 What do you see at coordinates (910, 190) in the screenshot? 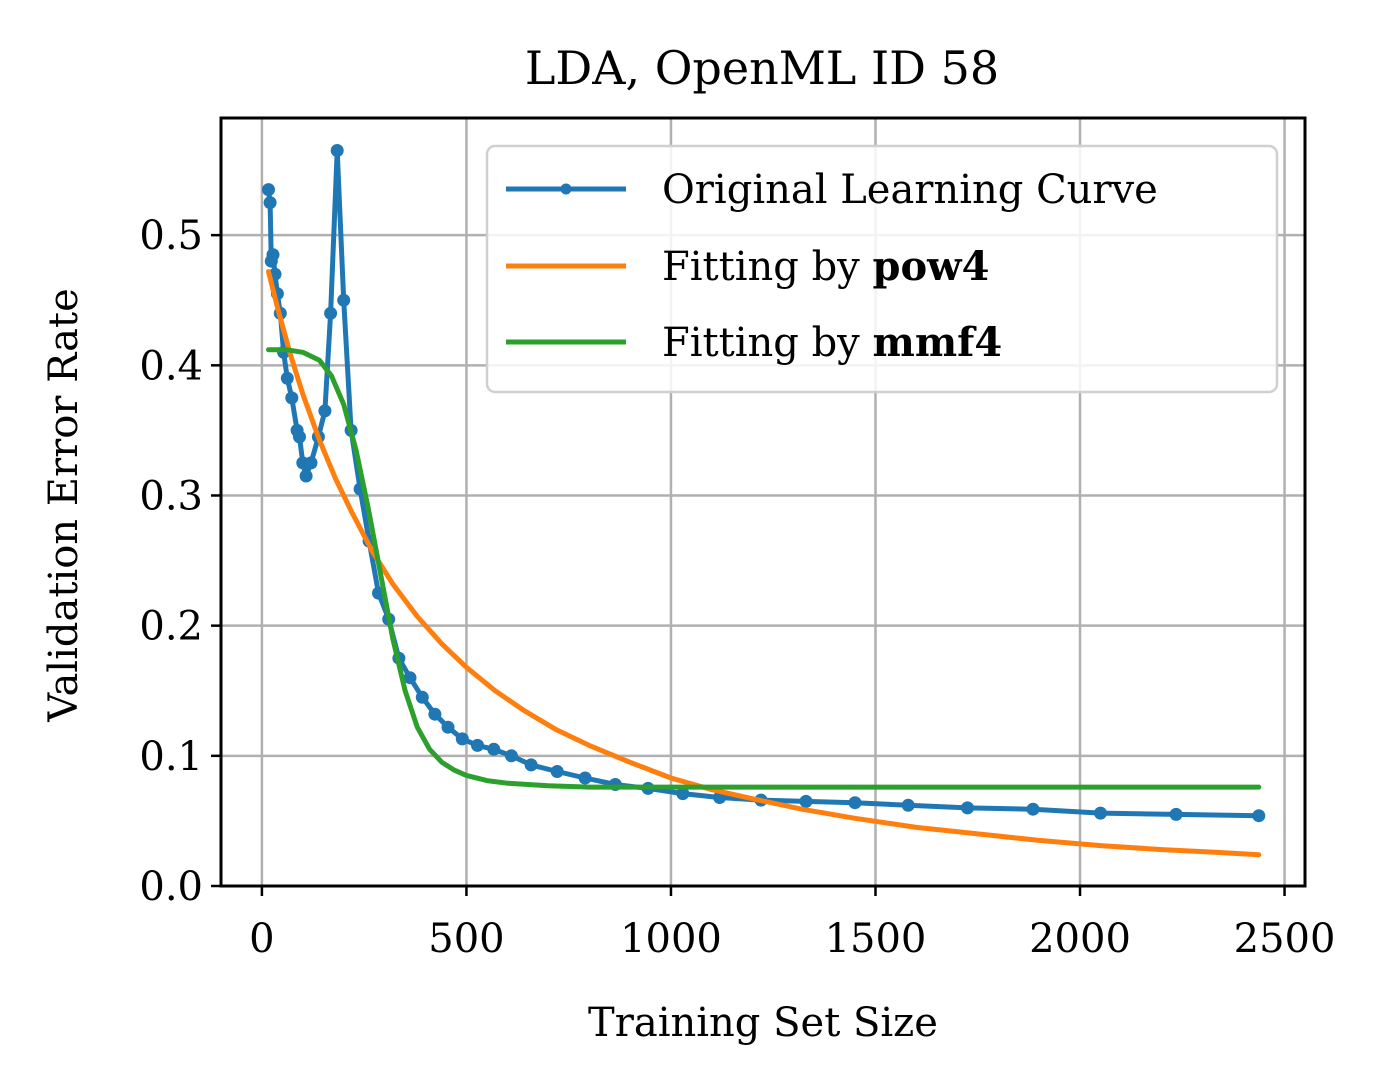
I see `legend-label-original: Original Learning Curve` at bounding box center [910, 190].